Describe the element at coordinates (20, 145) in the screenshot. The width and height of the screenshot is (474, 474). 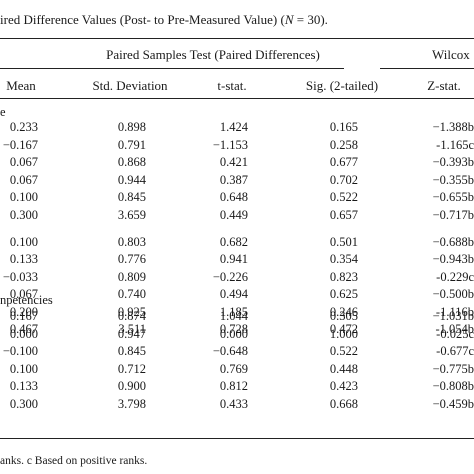
I see `cell-mean: −0.167` at that location.